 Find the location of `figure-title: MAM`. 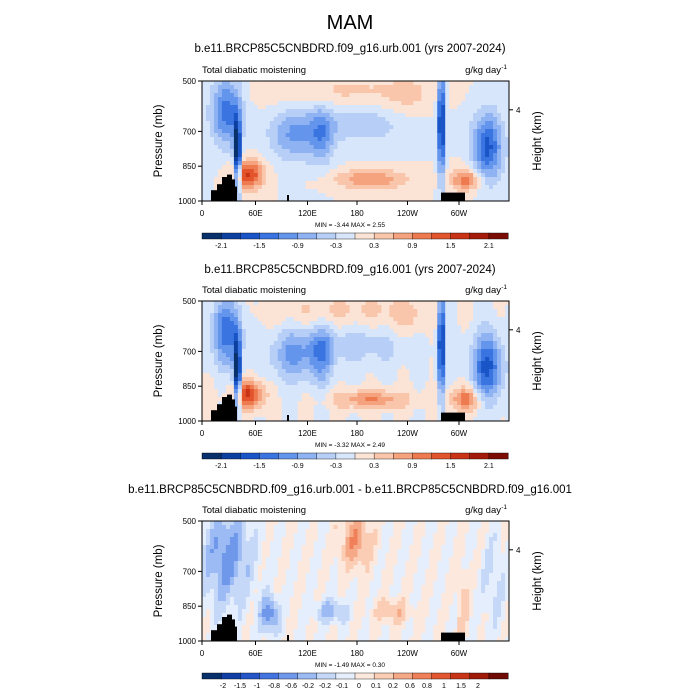

figure-title: MAM is located at coordinates (350, 23).